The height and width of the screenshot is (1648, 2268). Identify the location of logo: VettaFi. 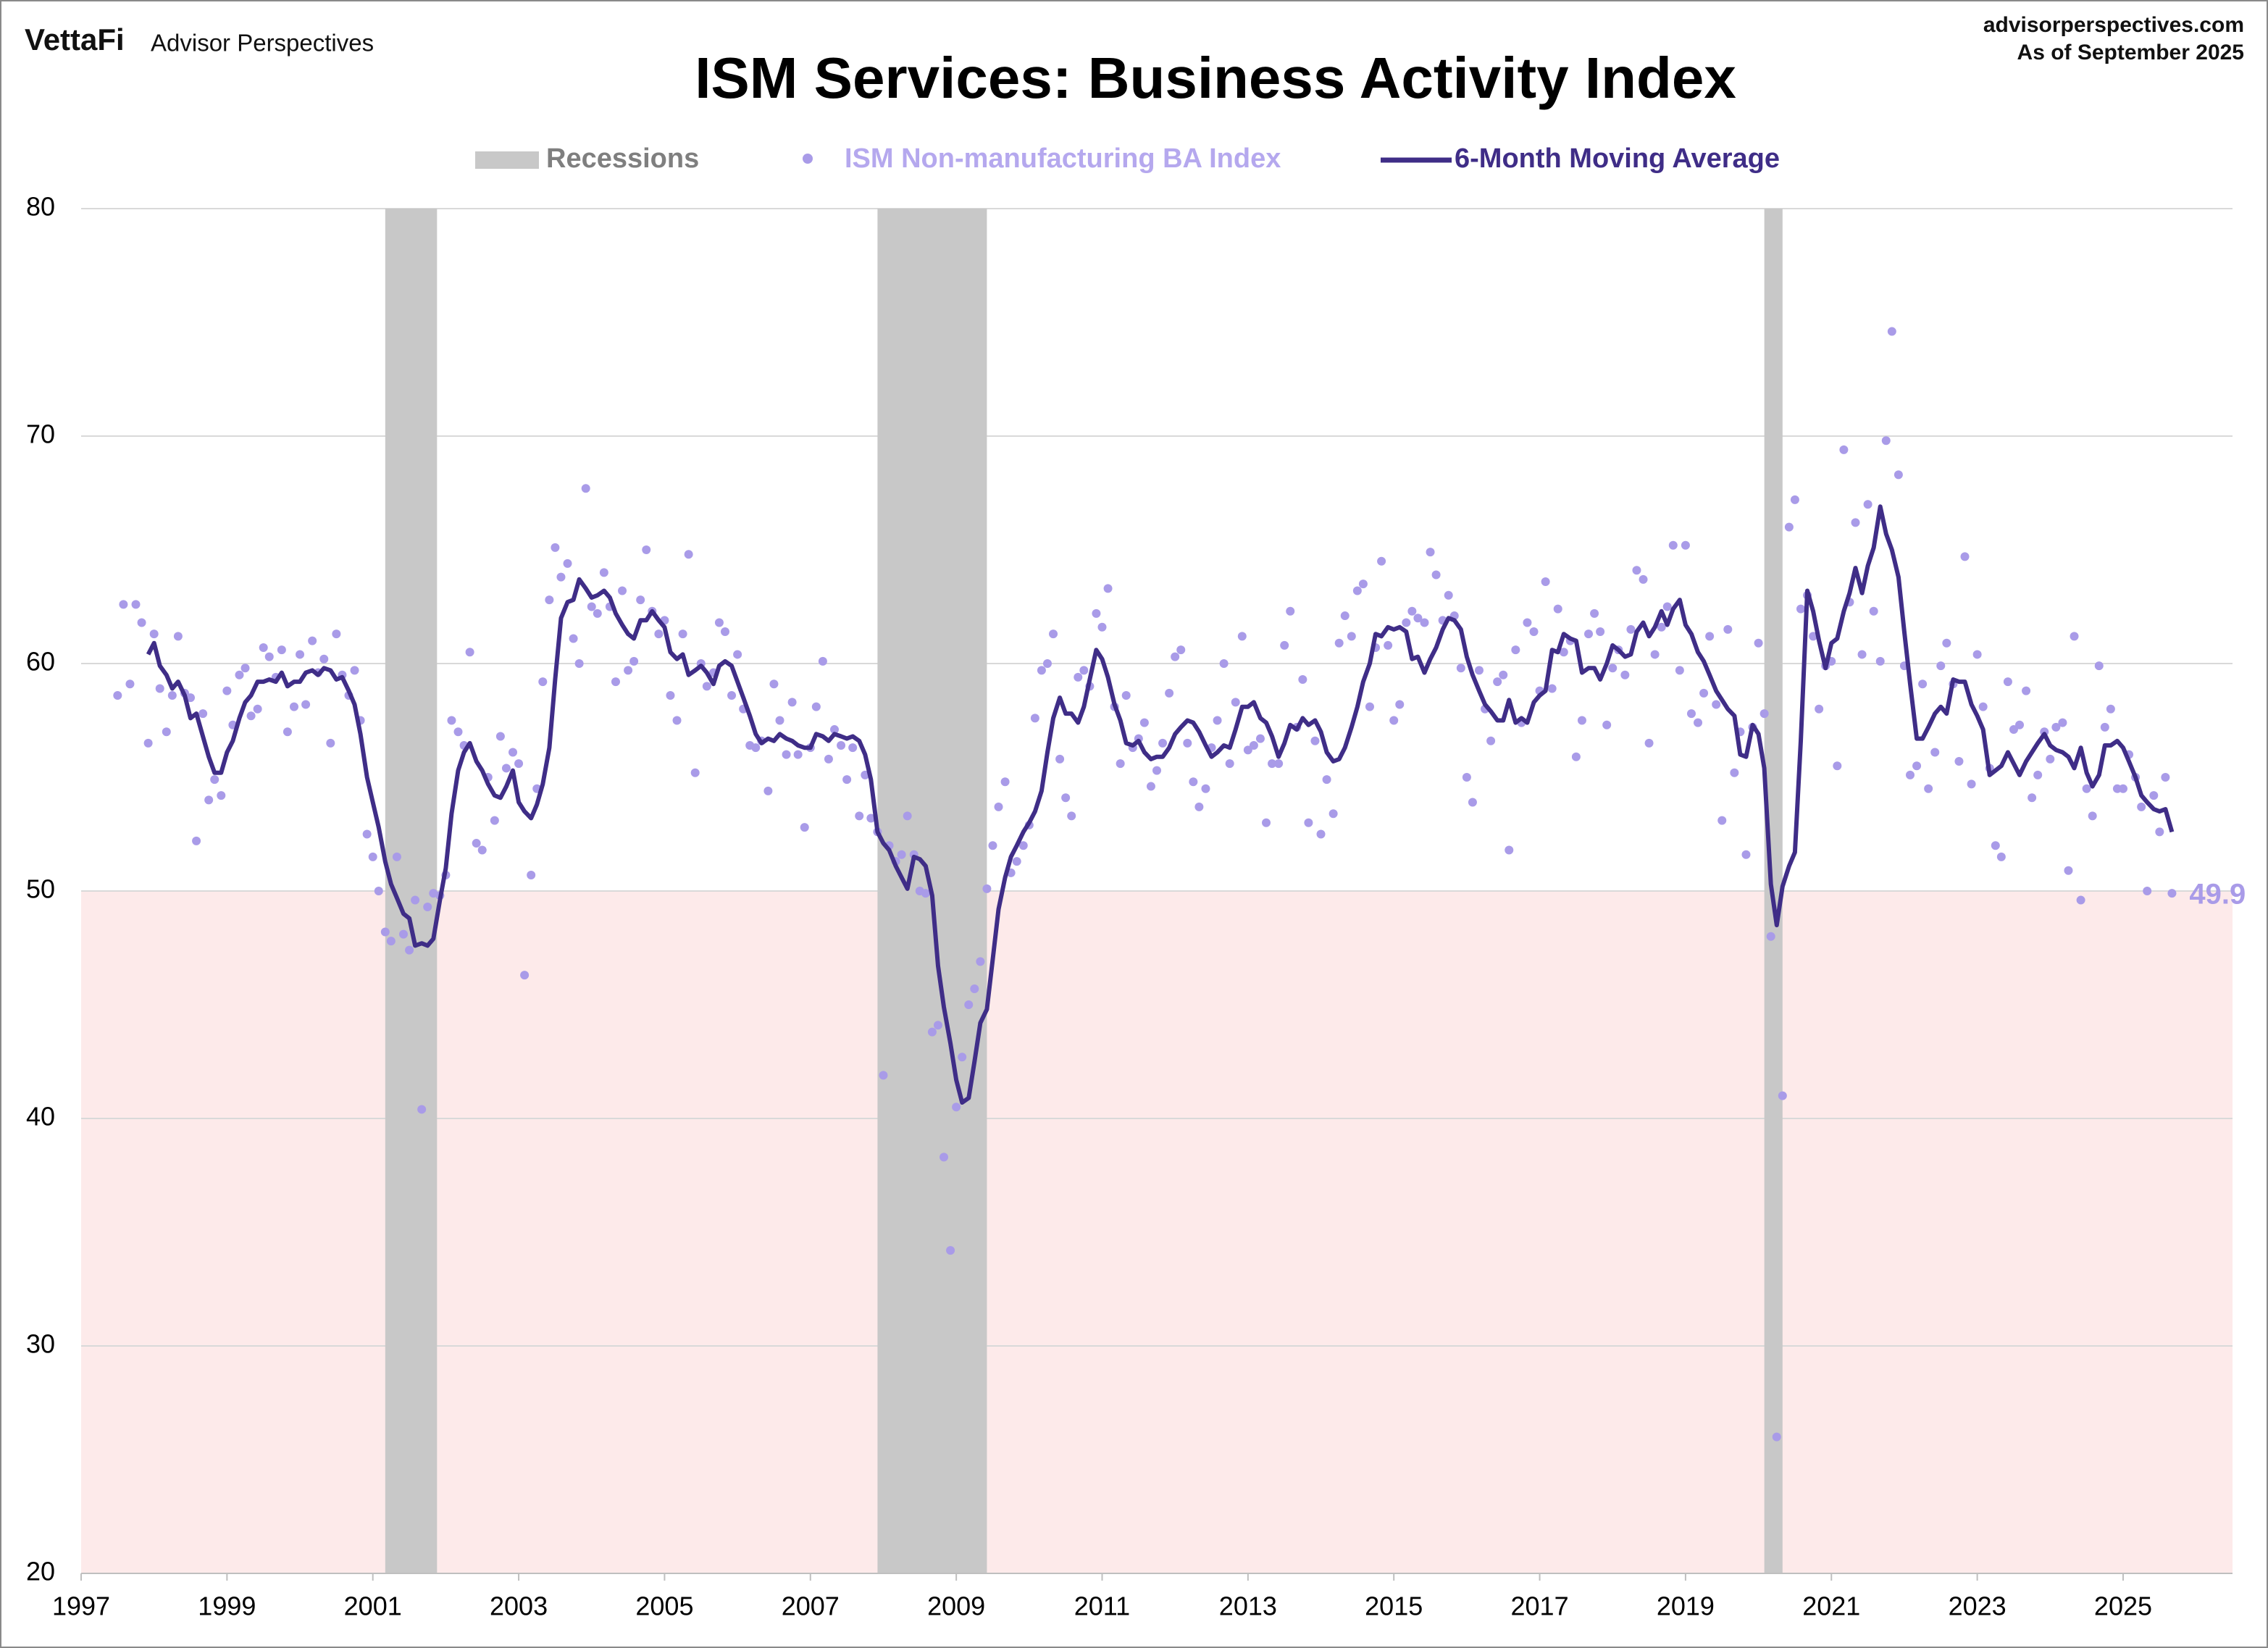
(75, 39).